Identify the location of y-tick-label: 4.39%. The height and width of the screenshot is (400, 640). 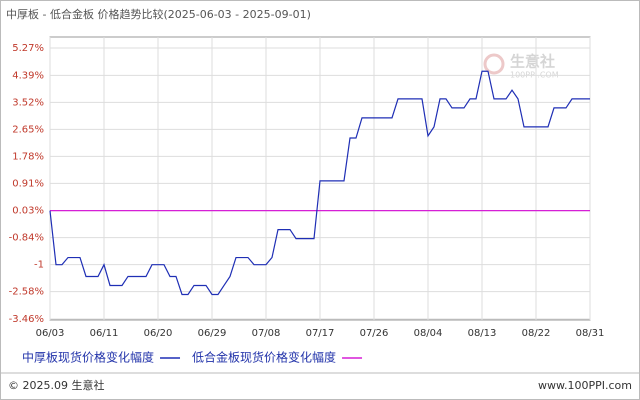
(28, 75).